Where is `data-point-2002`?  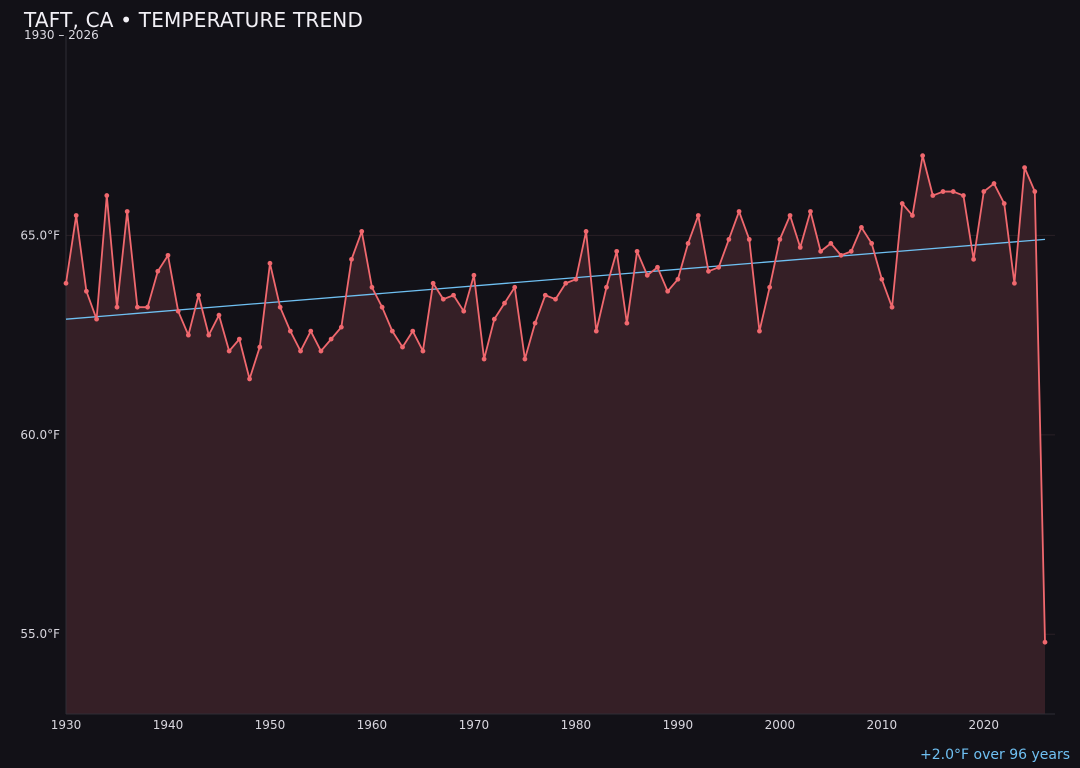
data-point-2002 is located at coordinates (800, 247).